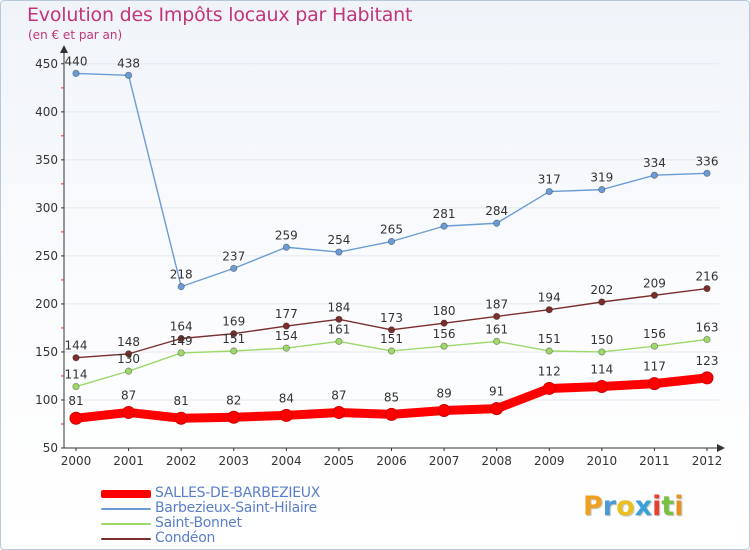 The height and width of the screenshot is (550, 750). I want to click on series-0-label-12: 123, so click(707, 361).